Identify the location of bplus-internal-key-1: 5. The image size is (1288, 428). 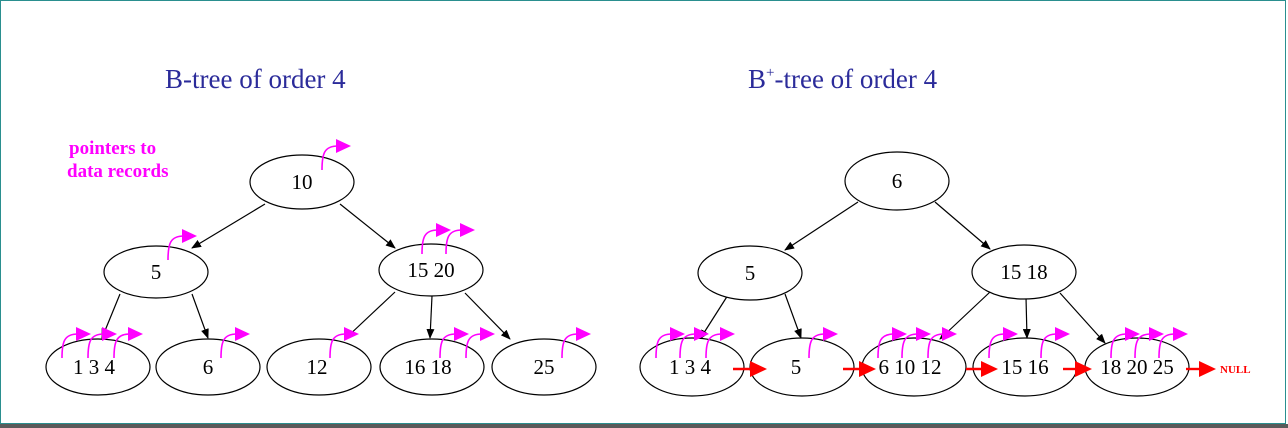
(750, 273).